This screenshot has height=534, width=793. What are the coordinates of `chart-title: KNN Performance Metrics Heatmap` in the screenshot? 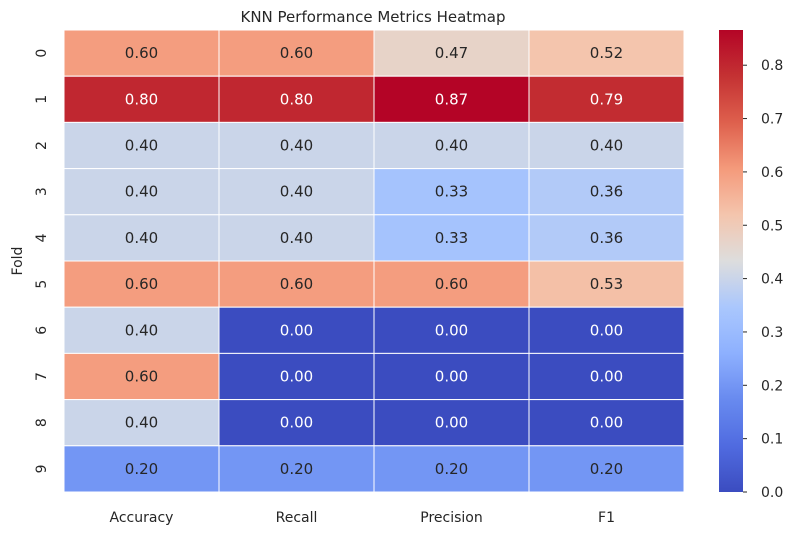 It's located at (373, 17).